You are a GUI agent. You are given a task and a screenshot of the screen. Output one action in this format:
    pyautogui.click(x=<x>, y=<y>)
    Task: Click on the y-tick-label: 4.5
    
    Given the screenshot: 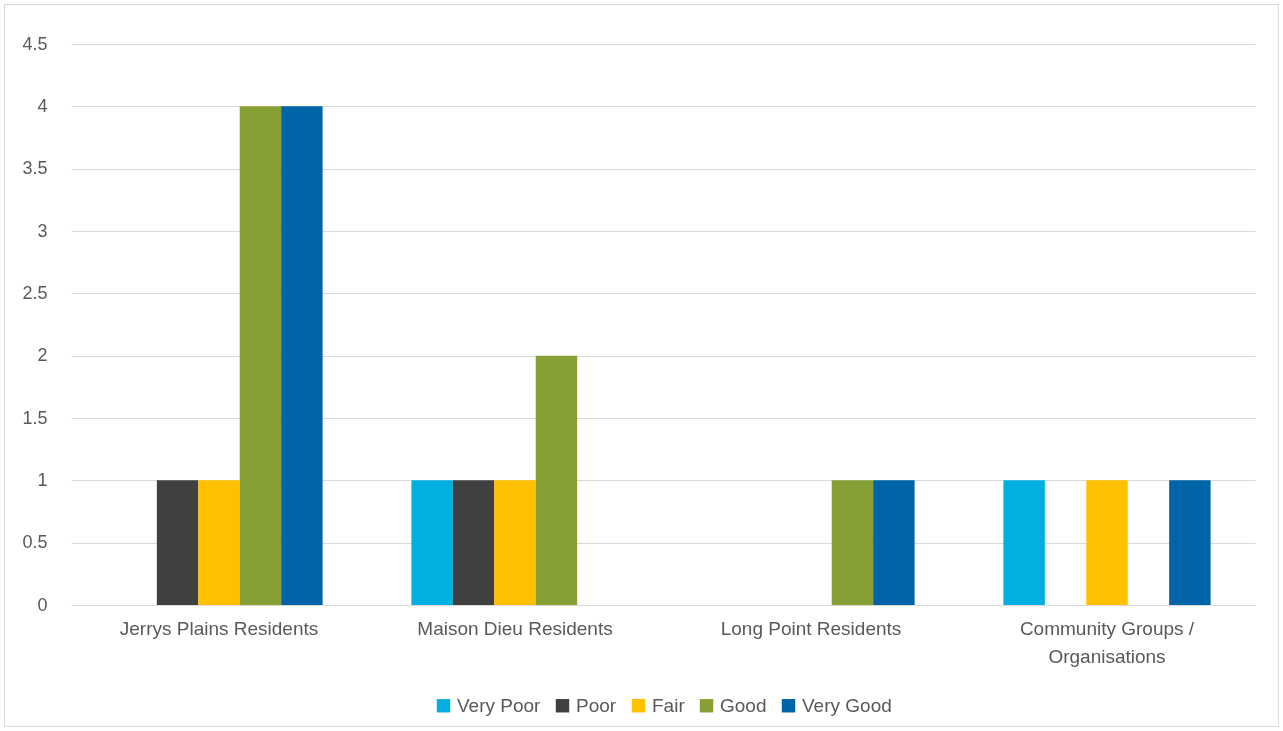 What is the action you would take?
    pyautogui.click(x=35, y=43)
    